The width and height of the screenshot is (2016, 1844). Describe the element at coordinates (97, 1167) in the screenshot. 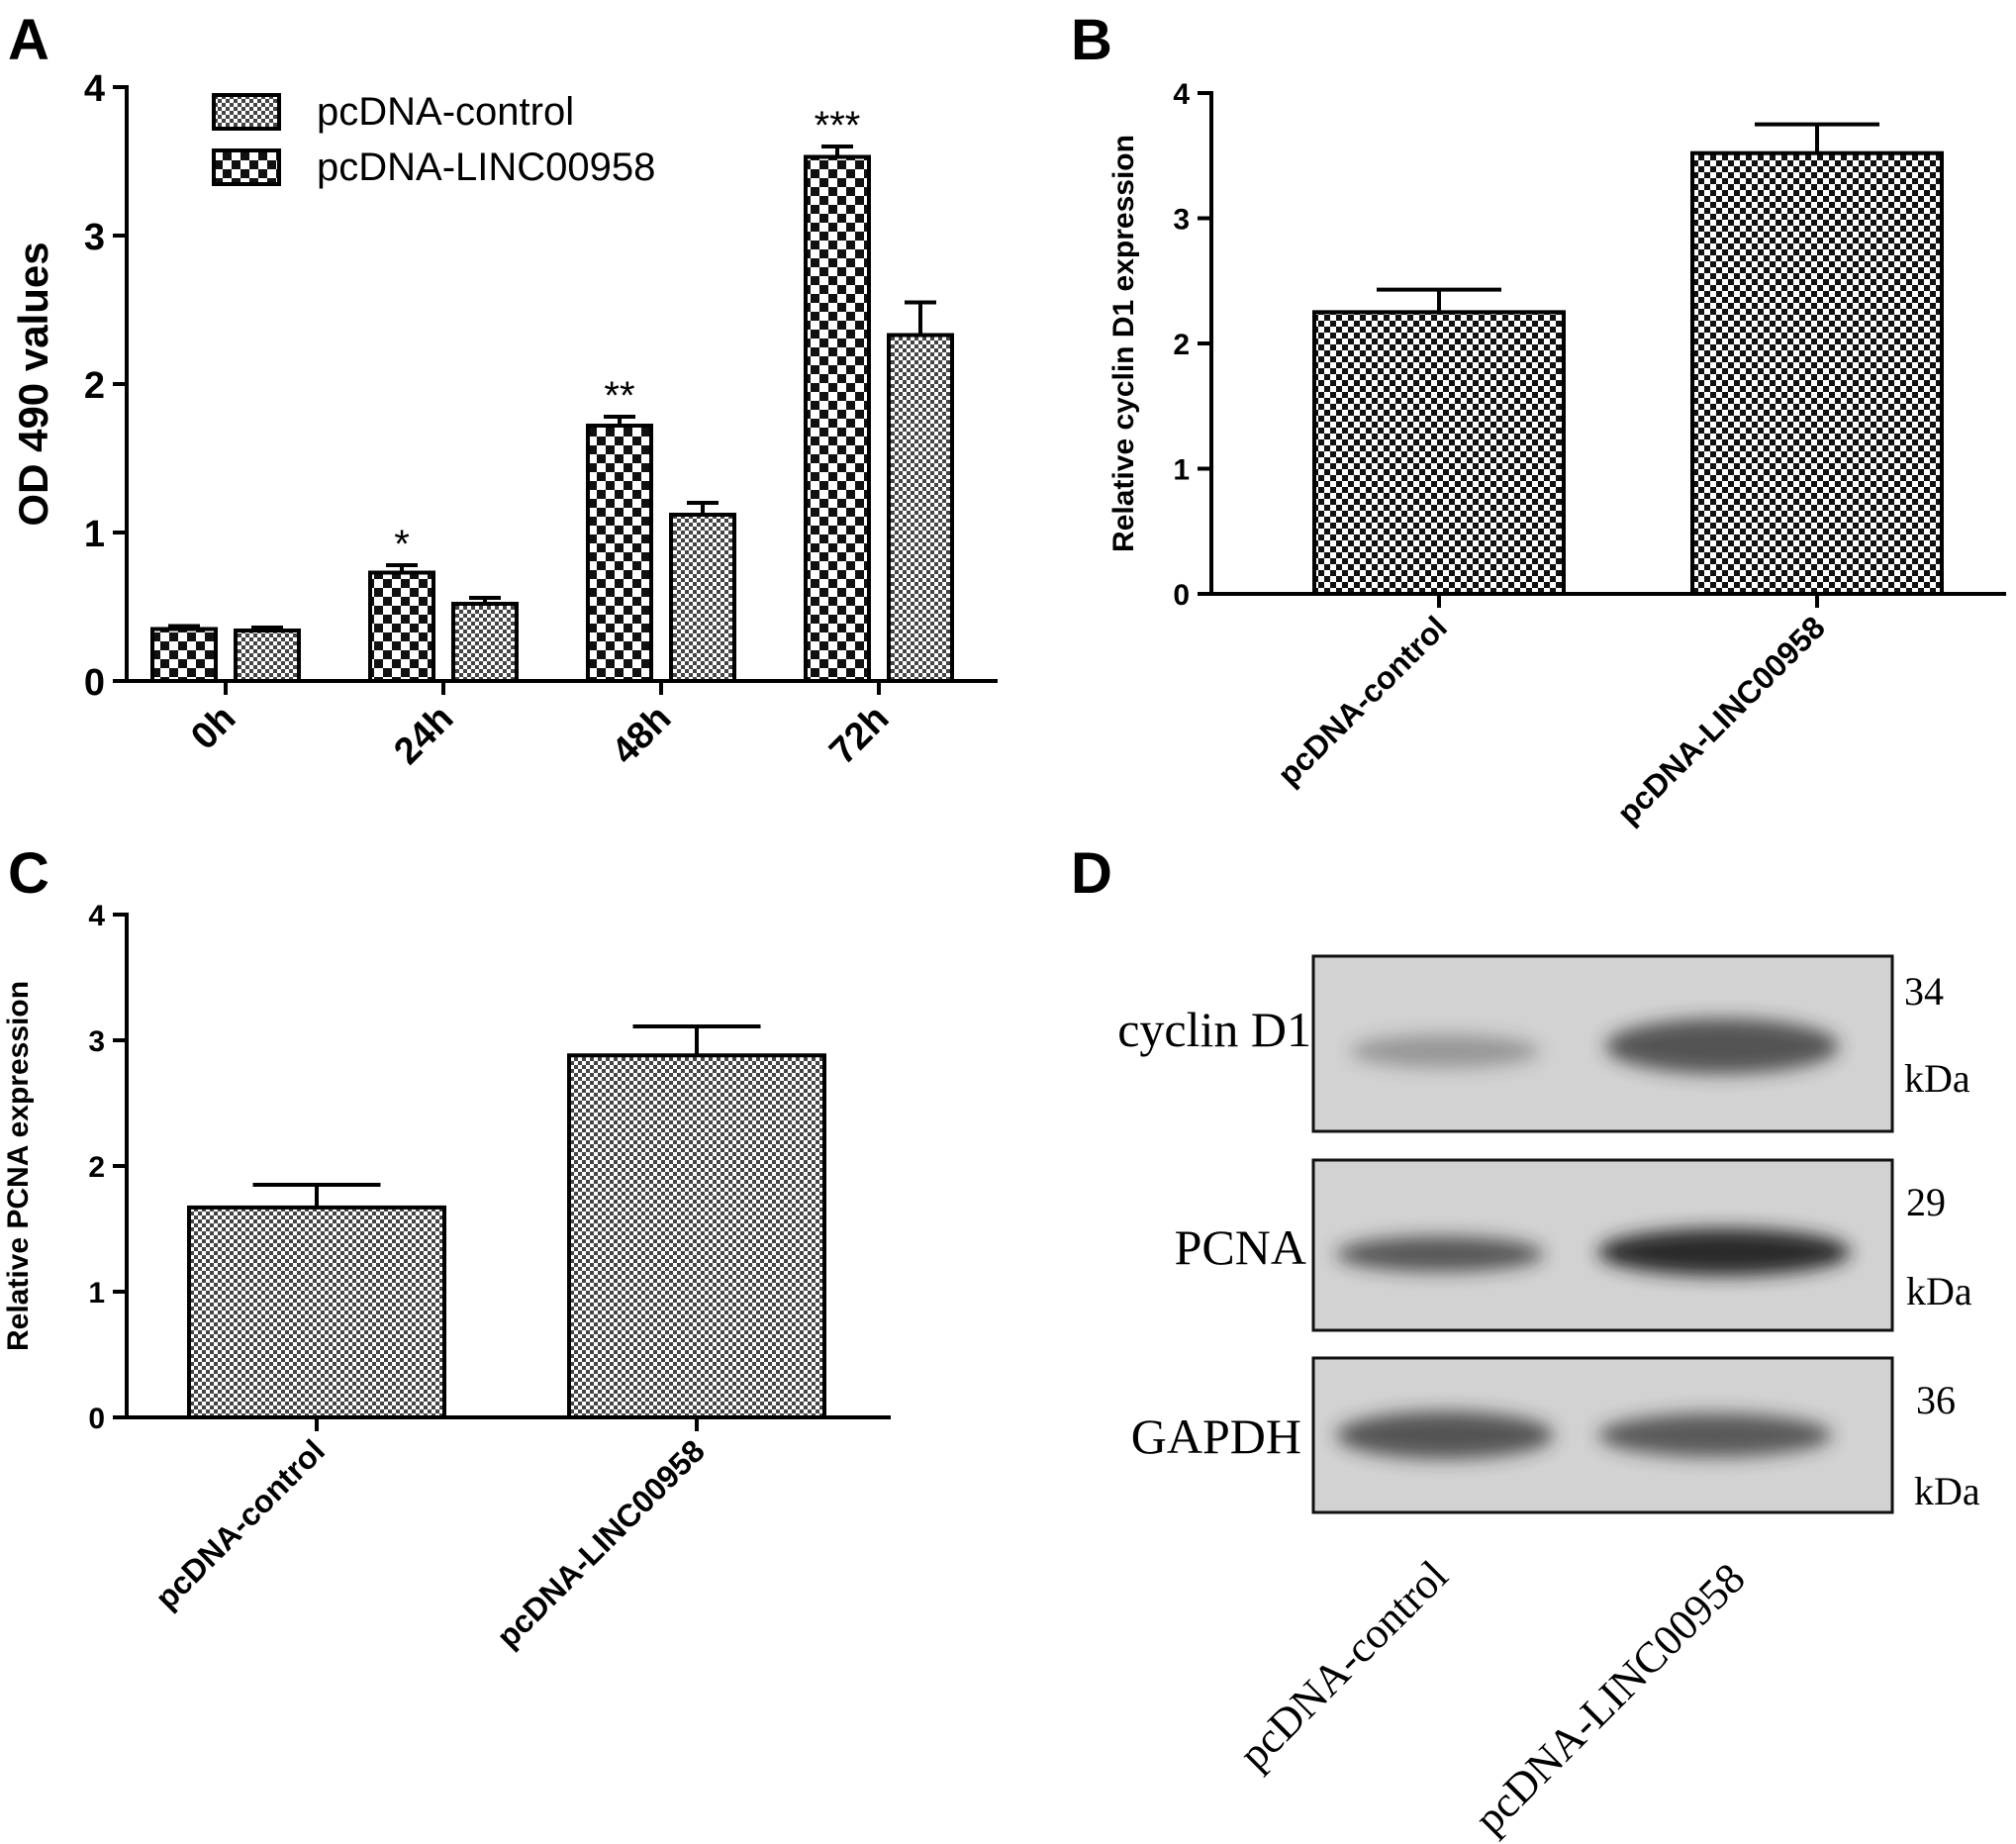

I see `chart-c-ytick-label: 2` at that location.